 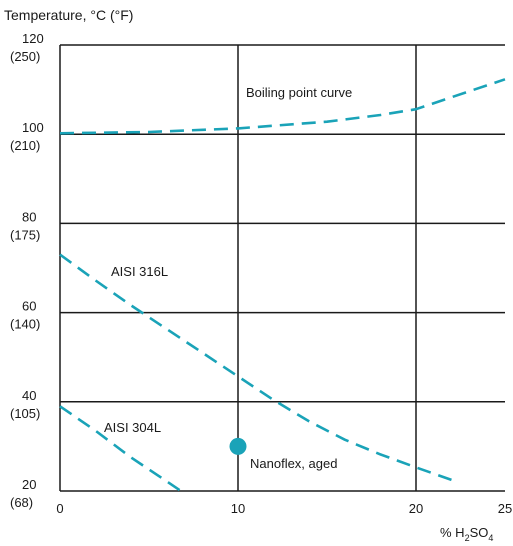 I want to click on y-tick-label-4: 40, so click(x=29, y=395).